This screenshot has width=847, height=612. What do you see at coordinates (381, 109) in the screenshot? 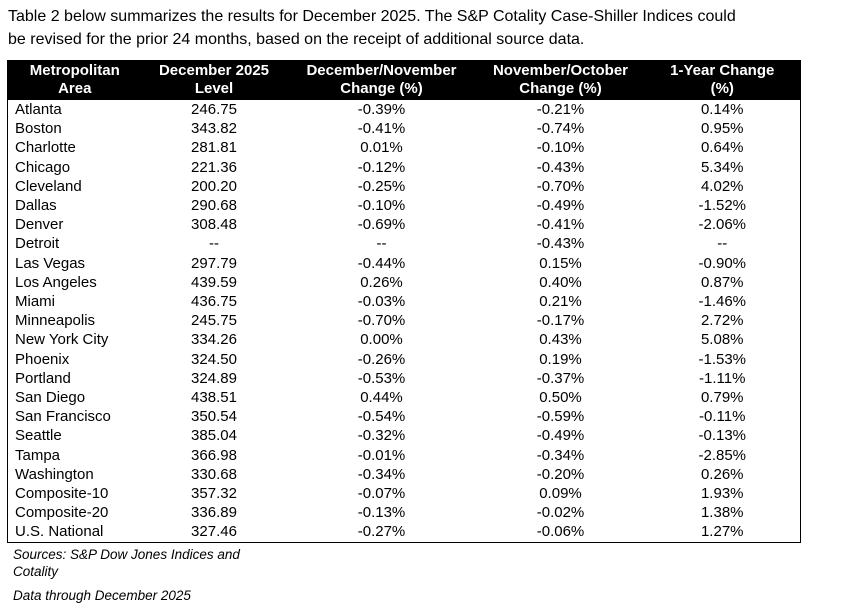
I see `value-cell: -0.39%` at bounding box center [381, 109].